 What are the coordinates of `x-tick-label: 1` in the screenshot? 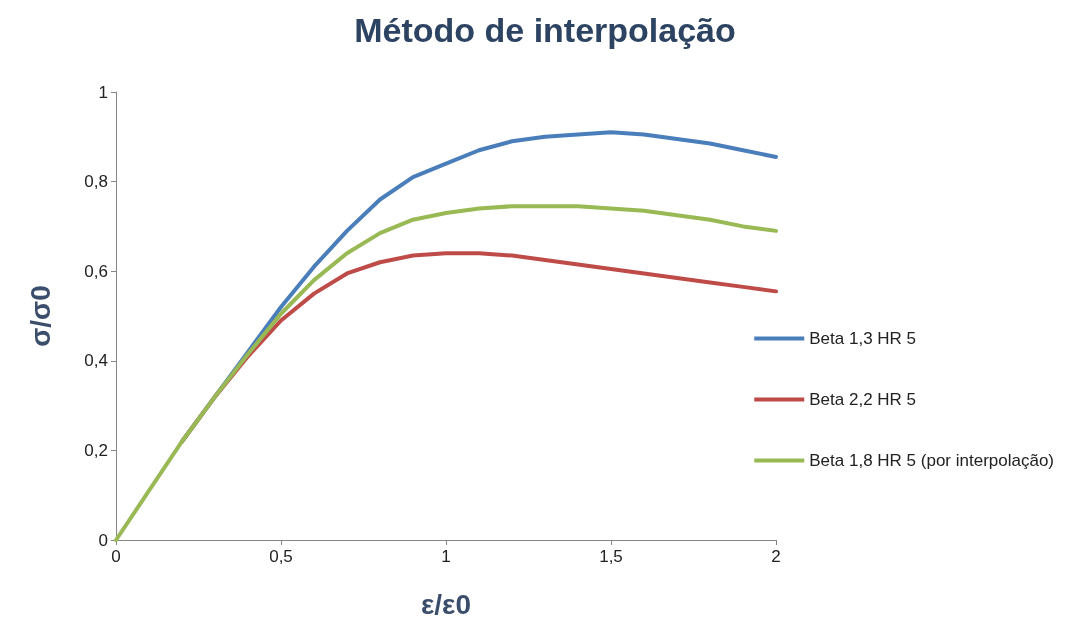 It's located at (446, 556).